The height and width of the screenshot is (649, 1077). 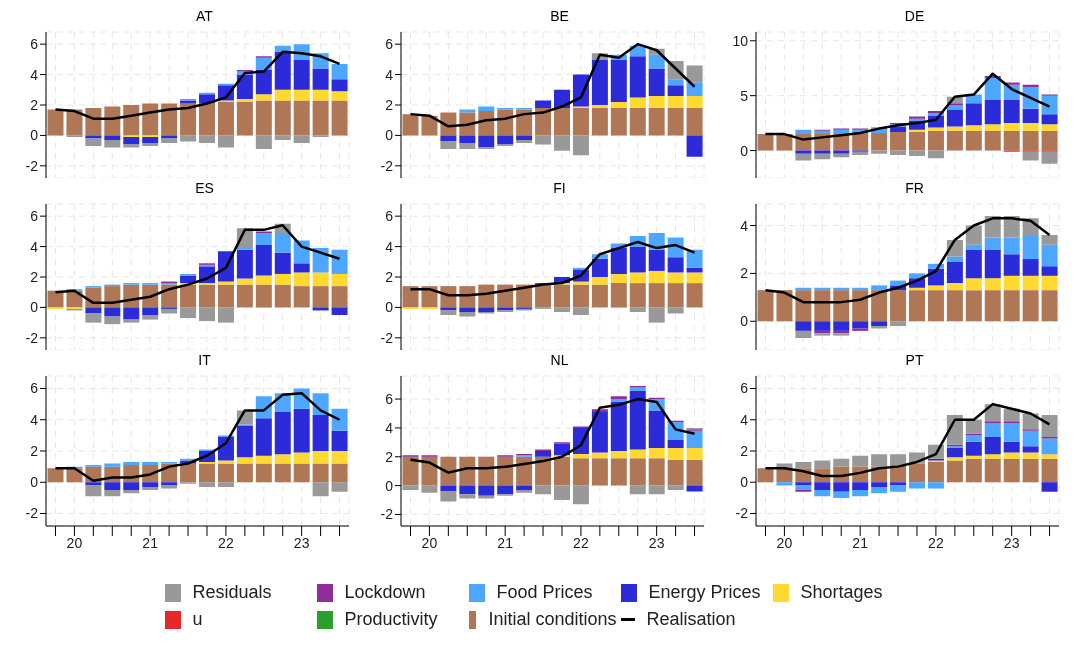 I want to click on legend-label: Residuals, so click(x=232, y=592).